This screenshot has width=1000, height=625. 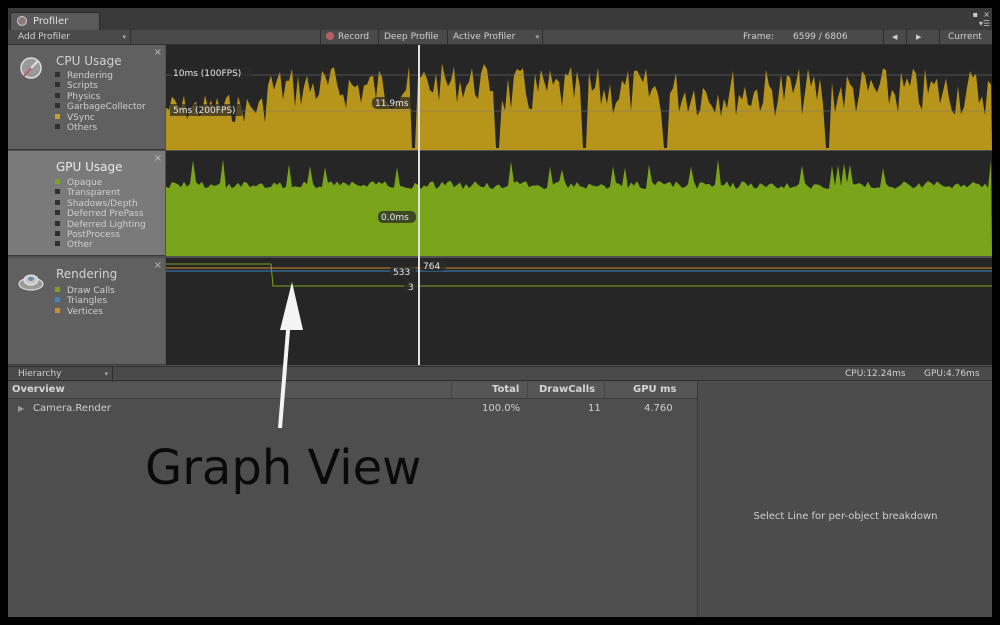 What do you see at coordinates (965, 37) in the screenshot?
I see `current-frame-button: Current` at bounding box center [965, 37].